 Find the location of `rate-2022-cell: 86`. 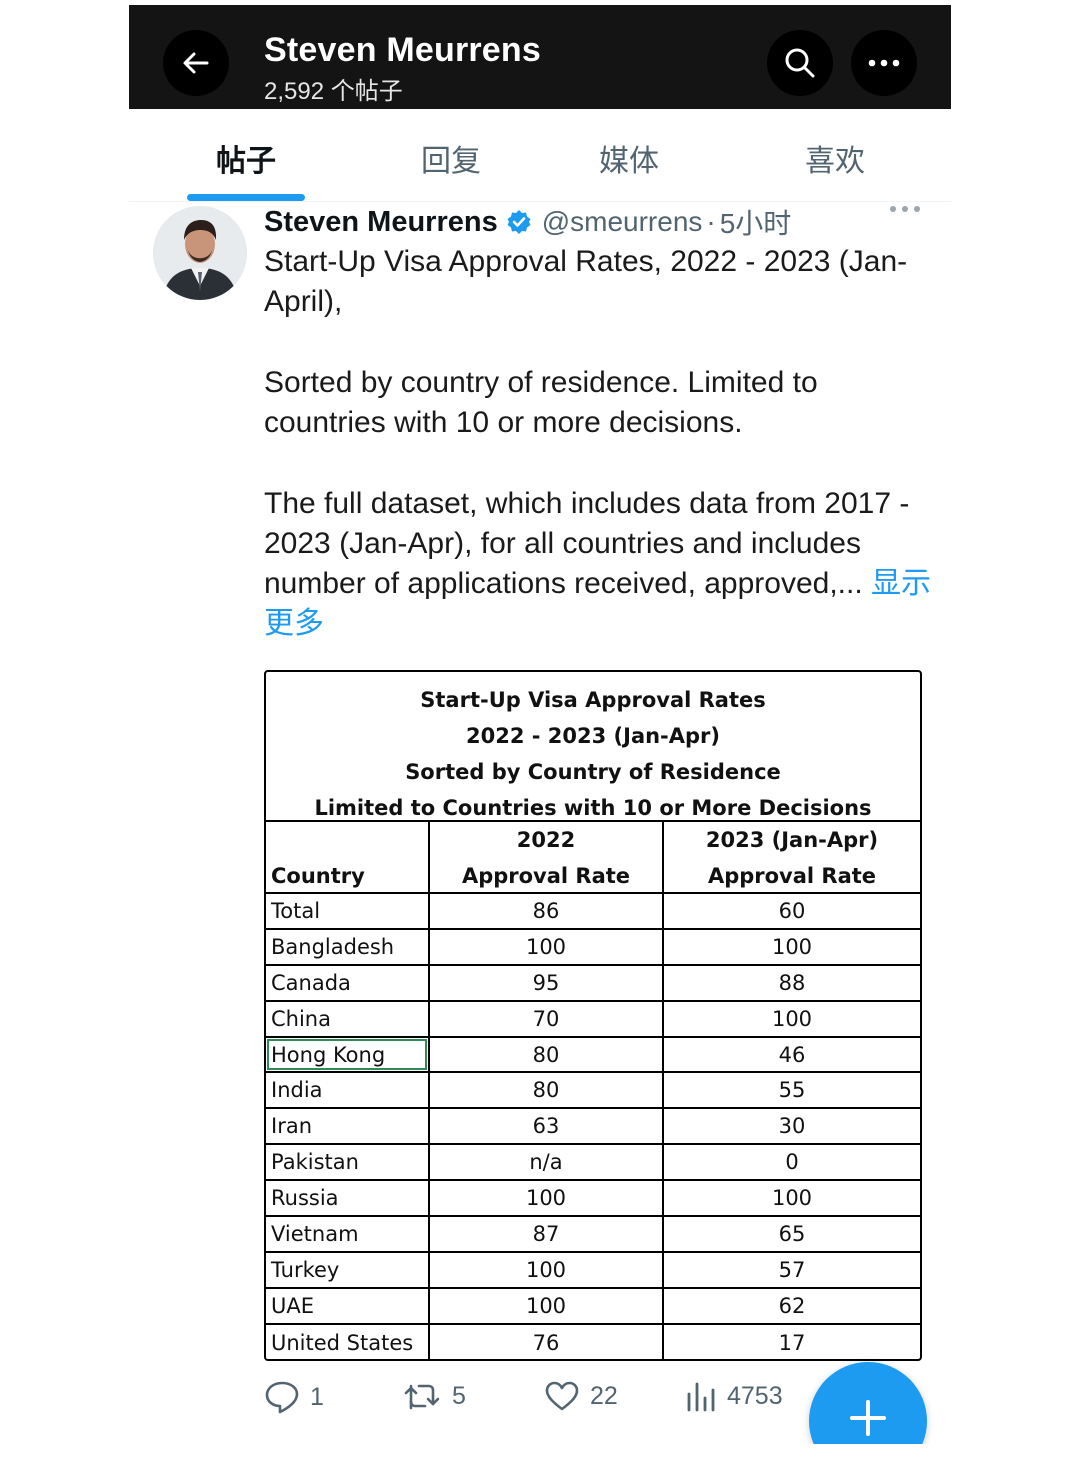

rate-2022-cell: 86 is located at coordinates (545, 911).